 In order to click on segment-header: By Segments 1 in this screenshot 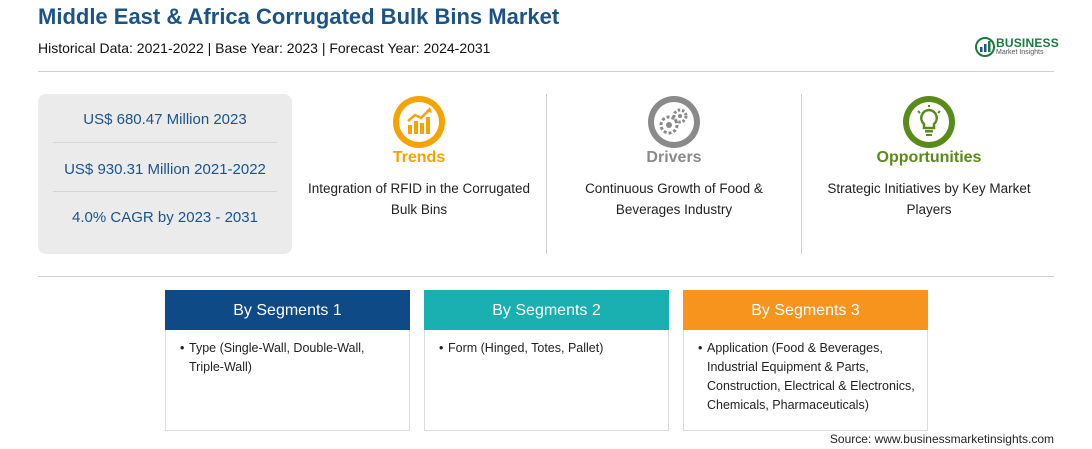, I will do `click(287, 310)`.